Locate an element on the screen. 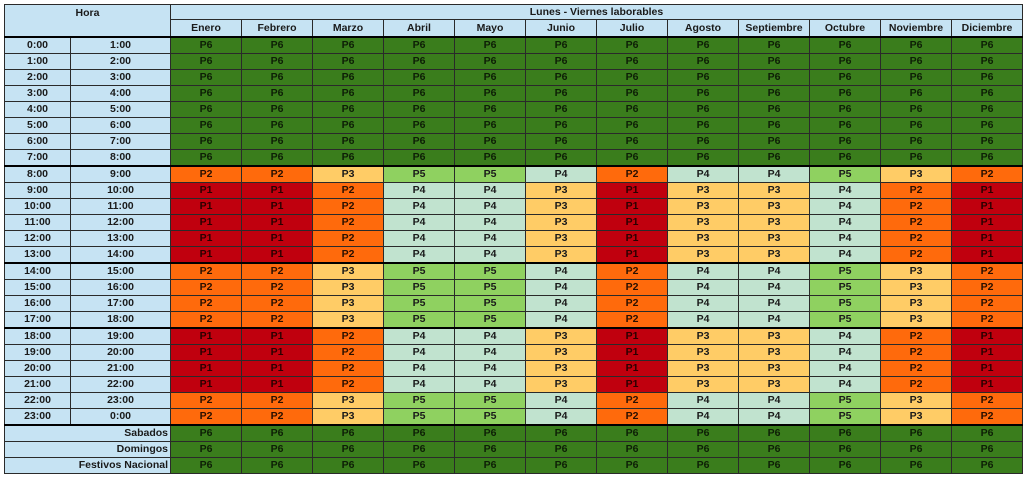 The image size is (1024, 496). hour-from-cell: 15:00 is located at coordinates (37, 287).